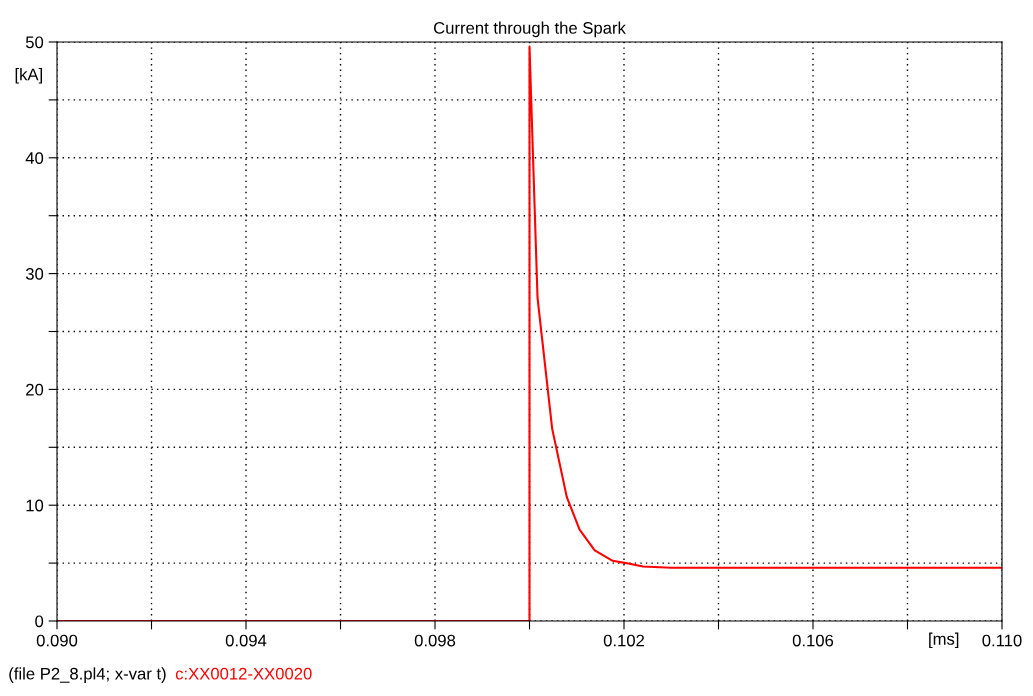 The width and height of the screenshot is (1033, 696). I want to click on text: c:XX0012-XX0020, so click(243, 673).